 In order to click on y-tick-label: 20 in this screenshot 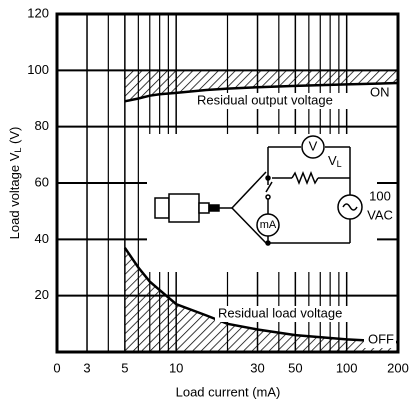, I will do `click(42, 294)`.